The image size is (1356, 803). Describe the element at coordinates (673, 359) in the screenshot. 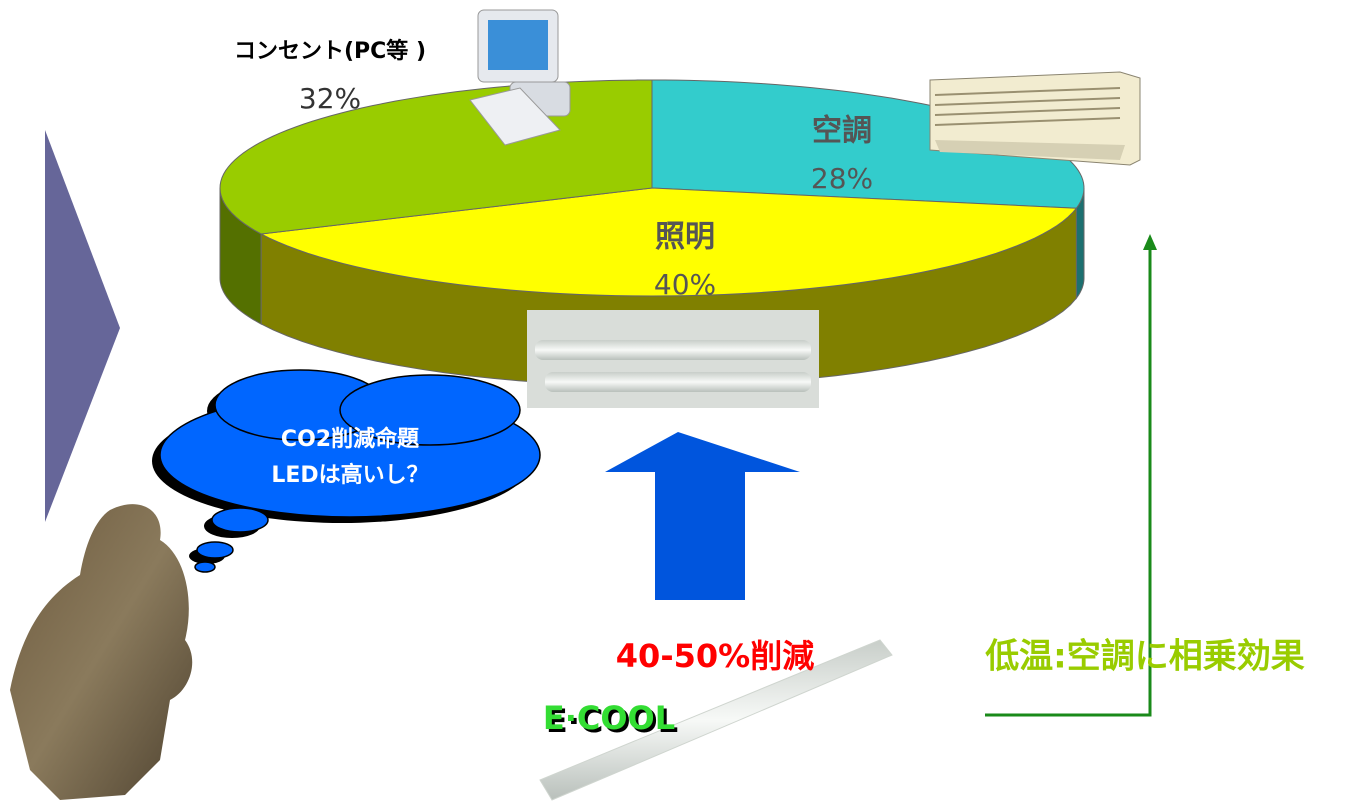

I see `light-fixture` at that location.